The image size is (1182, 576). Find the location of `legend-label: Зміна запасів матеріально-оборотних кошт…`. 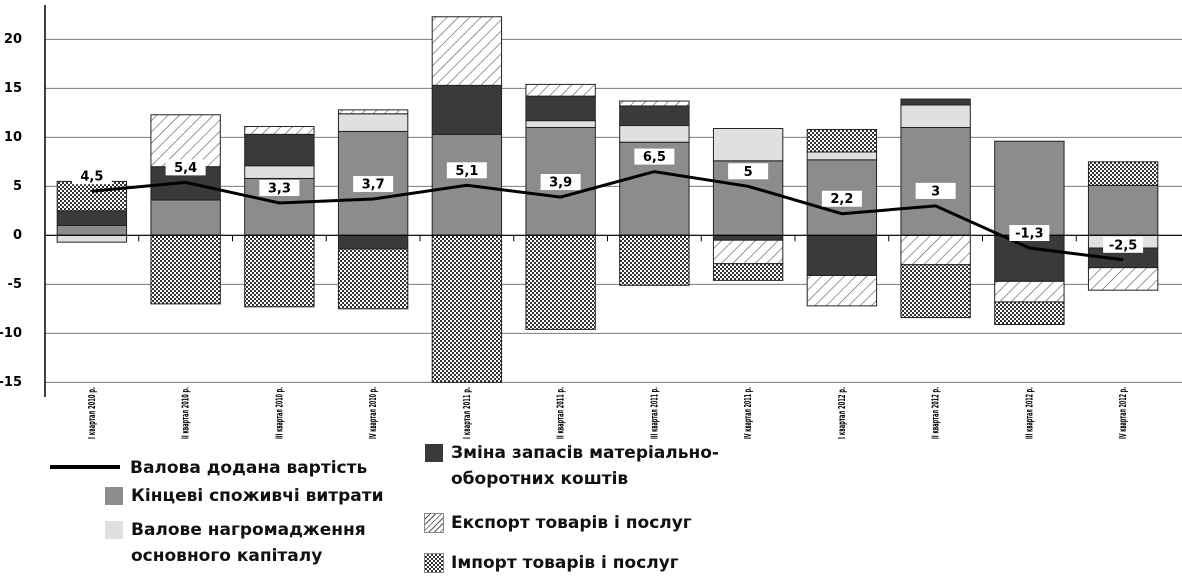

legend-label: Зміна запасів матеріально-оборотних кошт… is located at coordinates (585, 466).